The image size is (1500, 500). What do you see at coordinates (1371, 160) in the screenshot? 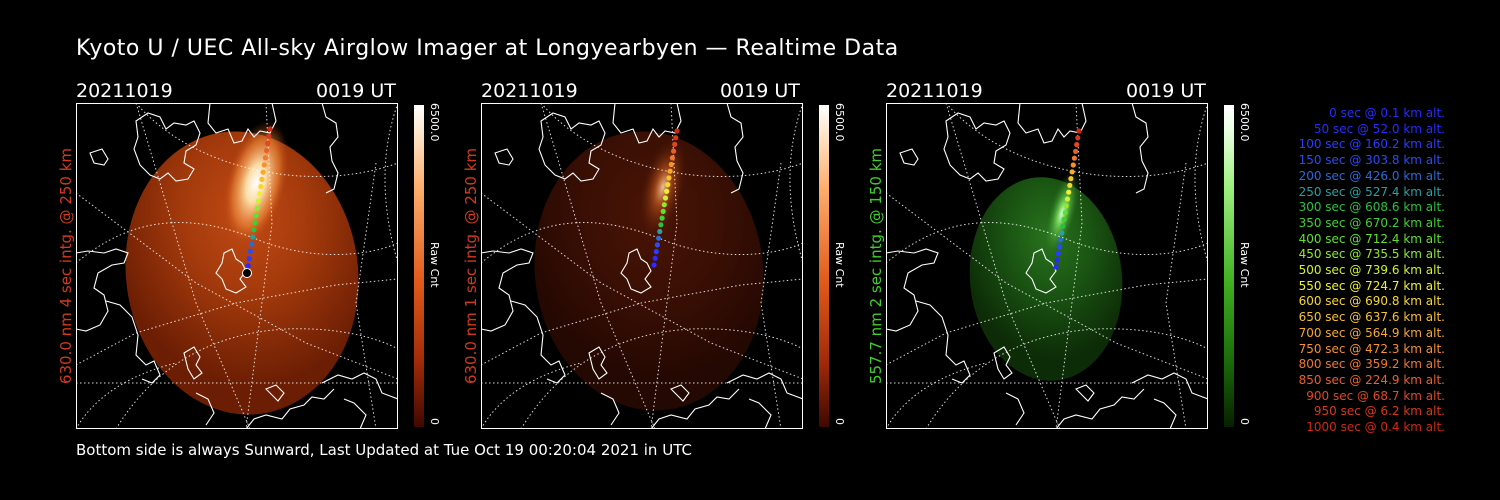
I see `legend-entry: 150 sec @ 303.8 km alt.` at bounding box center [1371, 160].